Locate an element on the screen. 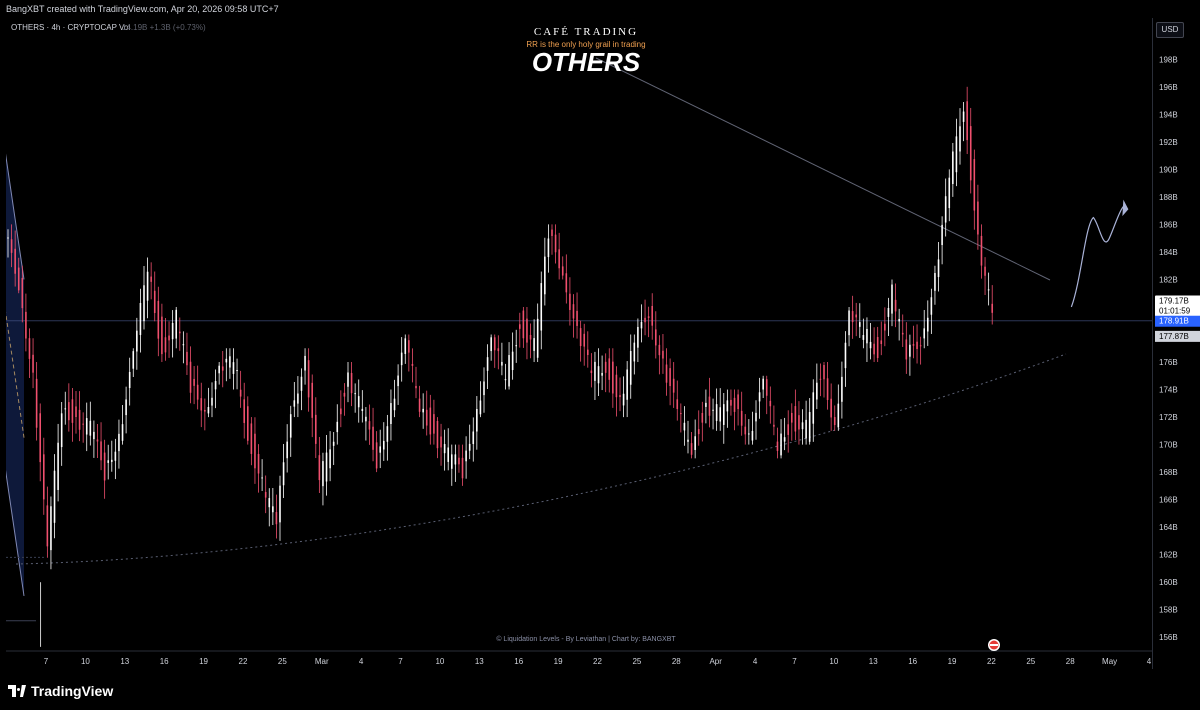  time-tick-label: 25 is located at coordinates (636, 661).